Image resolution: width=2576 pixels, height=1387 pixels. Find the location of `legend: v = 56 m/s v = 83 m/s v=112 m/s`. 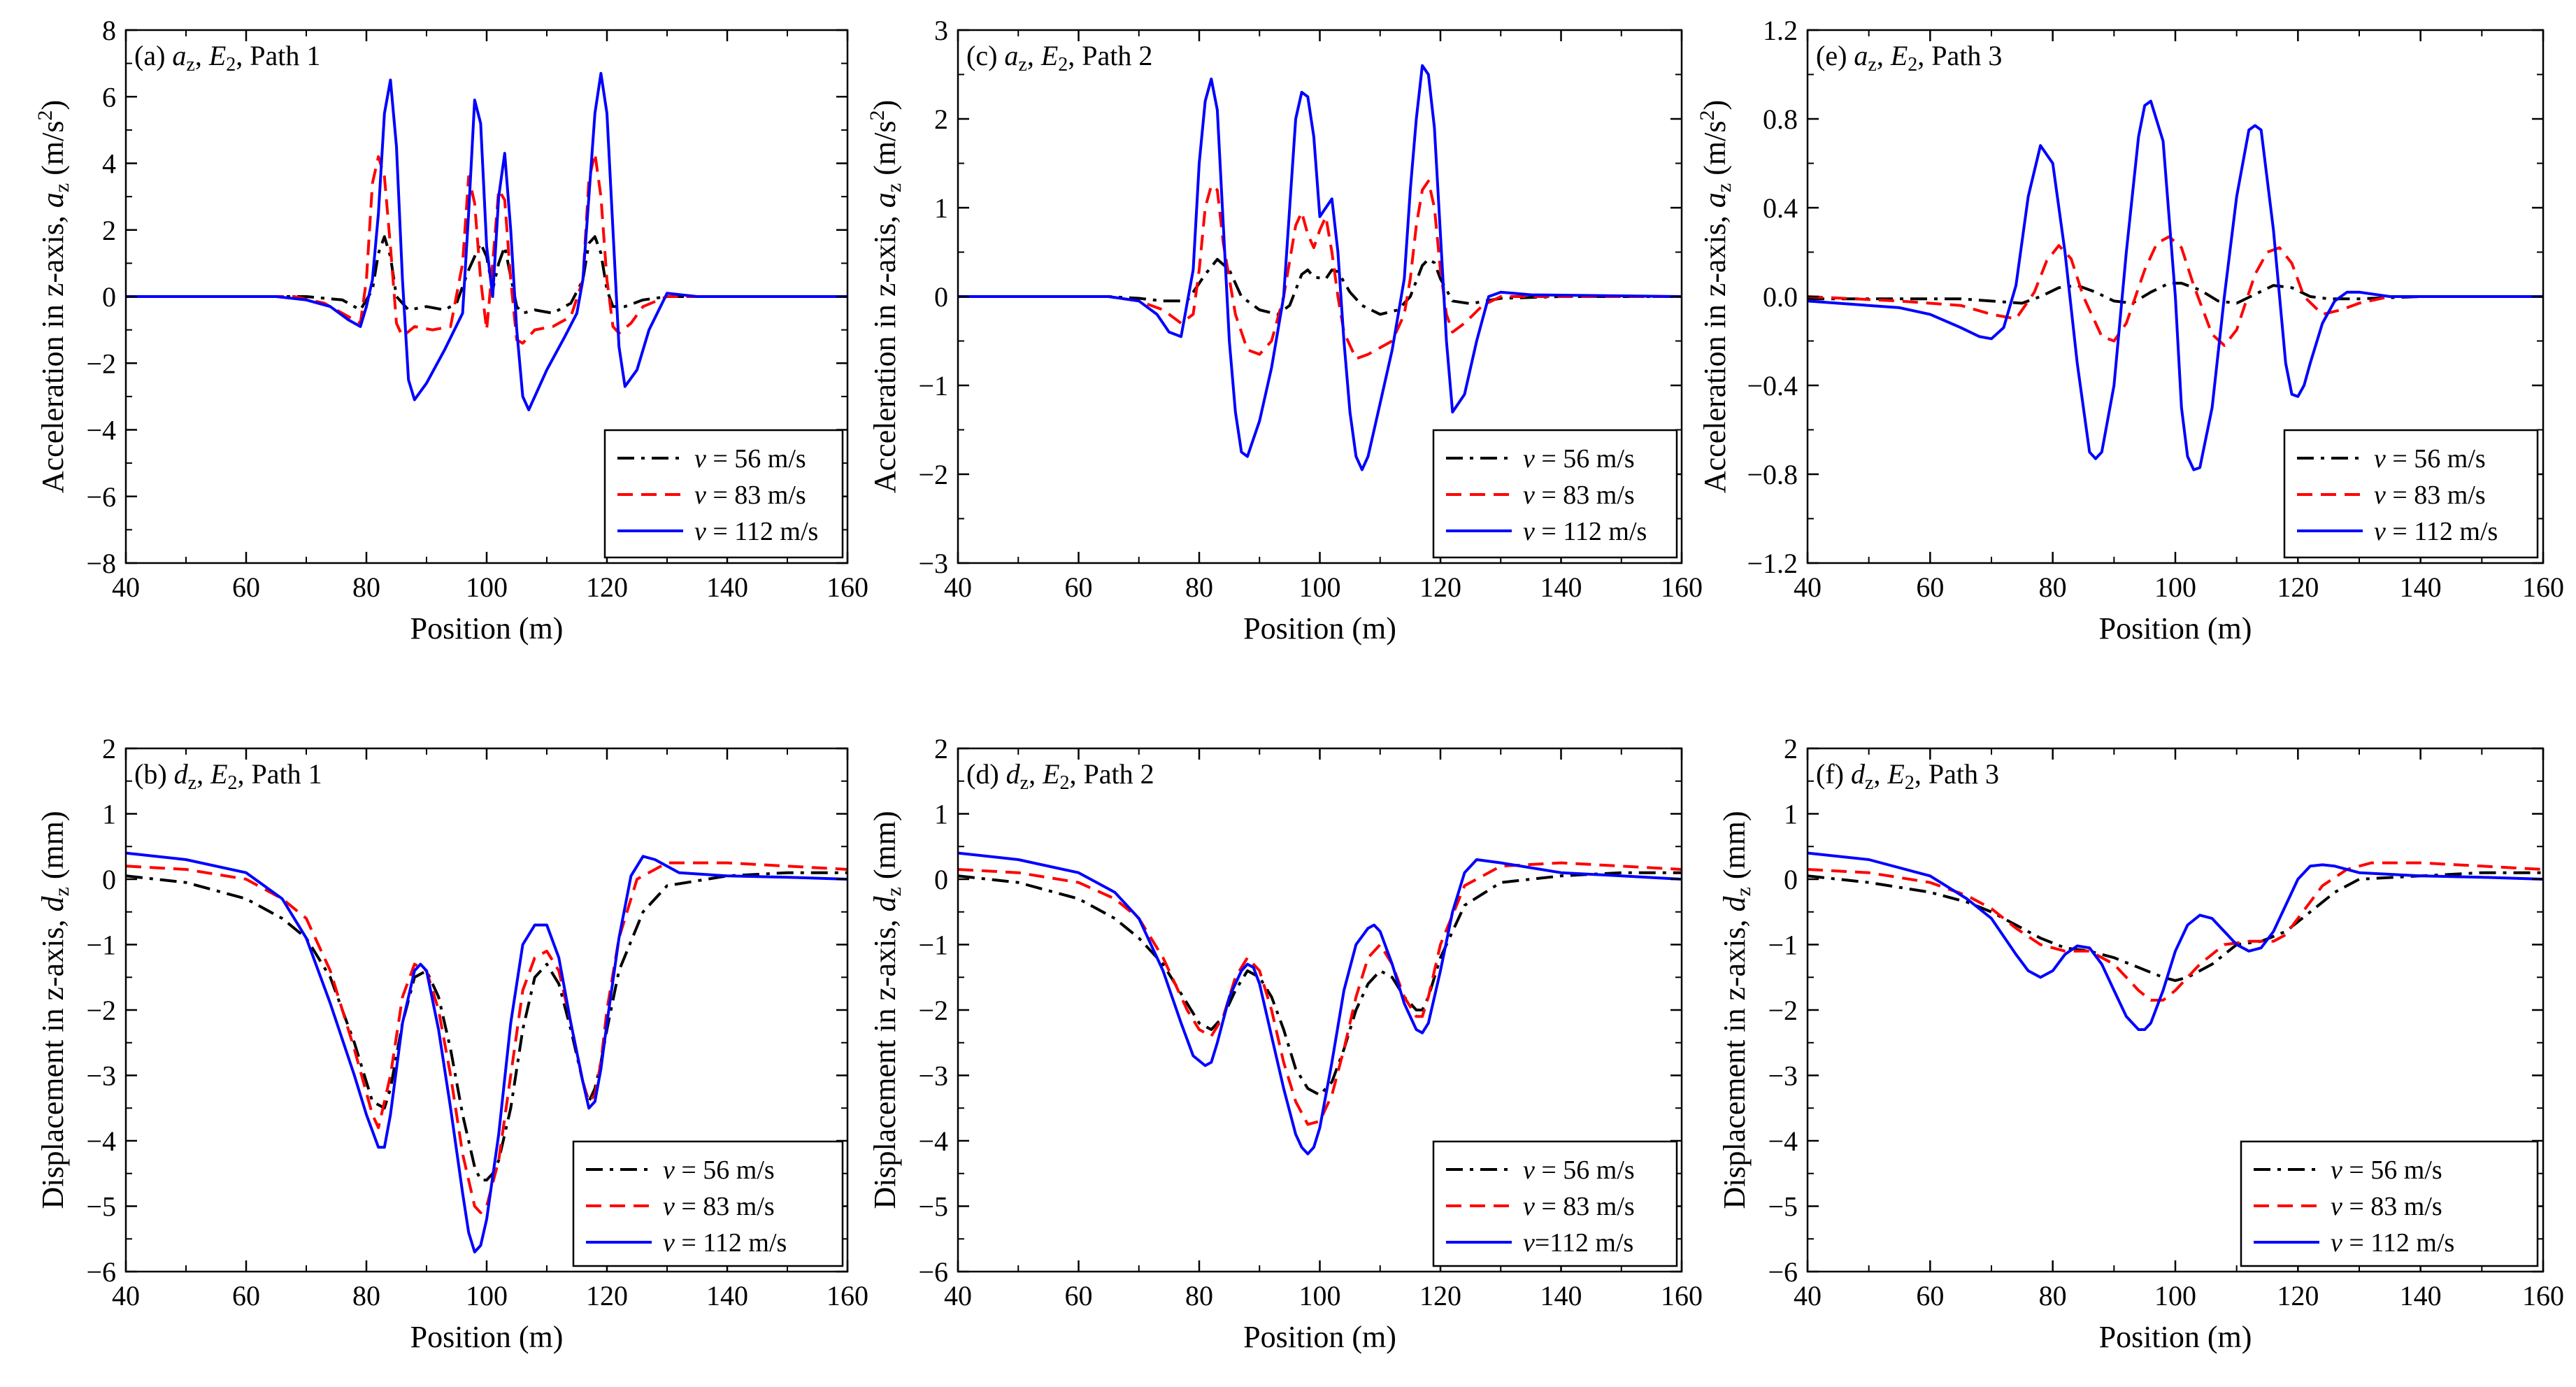

legend: v = 56 m/s v = 83 m/s v=112 m/s is located at coordinates (1555, 1203).